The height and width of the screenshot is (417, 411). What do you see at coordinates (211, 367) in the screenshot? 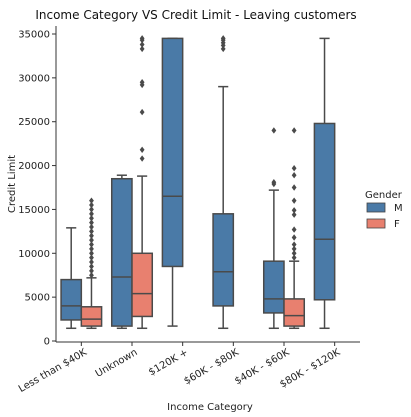
I see `x-tick-label: $60K - $80K` at bounding box center [211, 367].